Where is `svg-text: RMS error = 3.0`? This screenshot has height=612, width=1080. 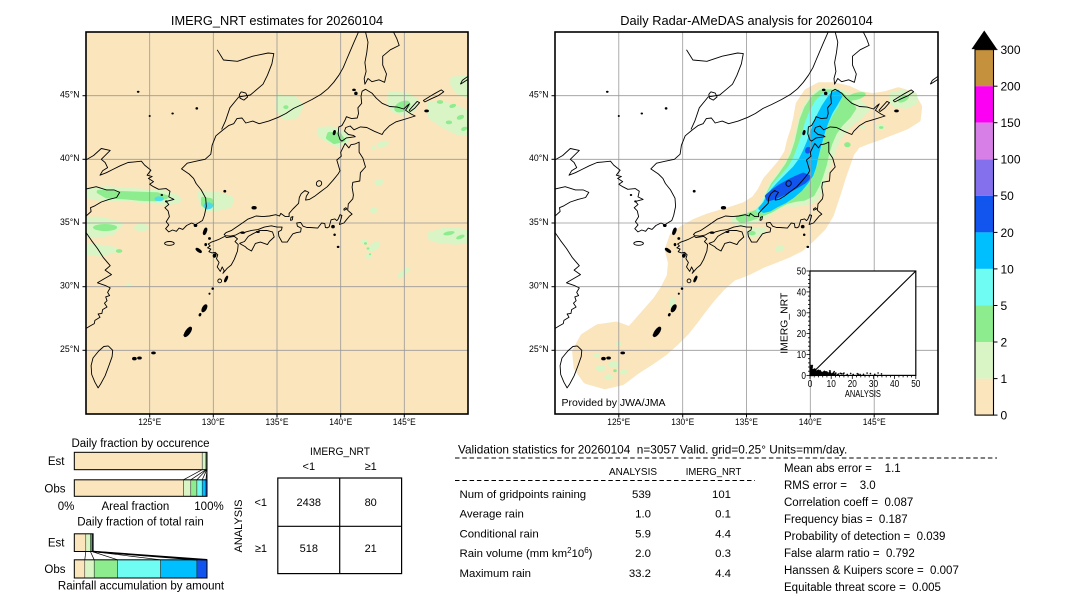 svg-text: RMS error = 3.0 is located at coordinates (830, 486).